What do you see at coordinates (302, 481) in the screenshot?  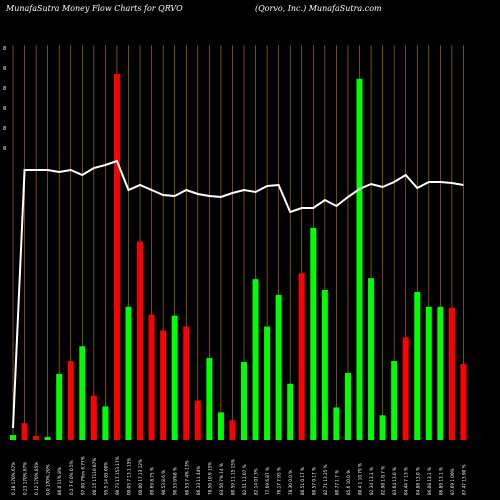 I see `x-tick-label: 80.51 0.17 %` at bounding box center [302, 481].